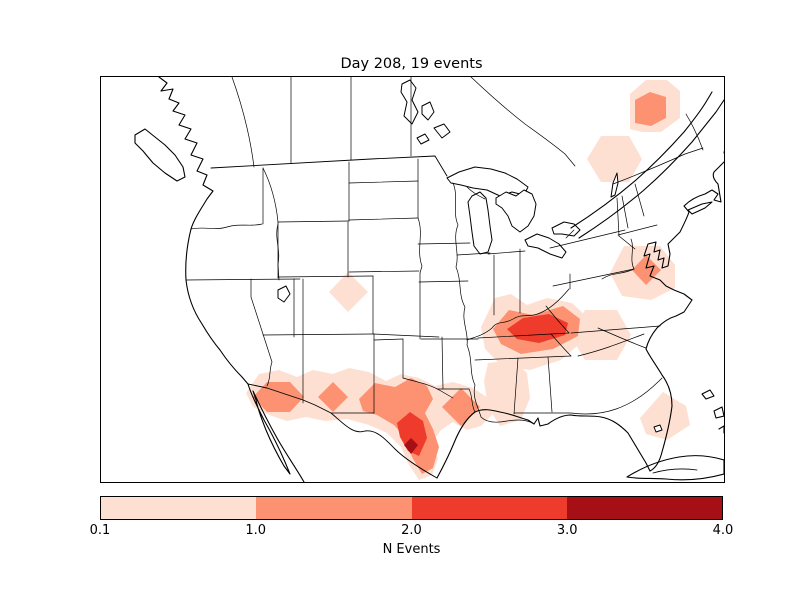 Image resolution: width=800 pixels, height=600 pixels. I want to click on st-lawrence-north-shore, so click(641, 160).